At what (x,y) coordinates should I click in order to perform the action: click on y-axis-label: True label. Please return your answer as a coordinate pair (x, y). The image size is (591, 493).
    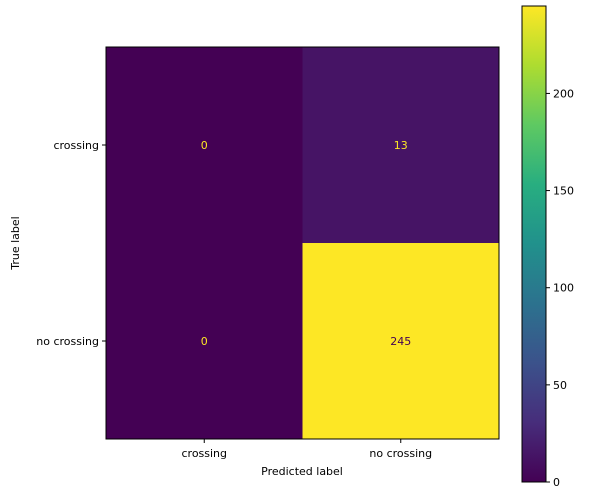
    Looking at the image, I should click on (15, 243).